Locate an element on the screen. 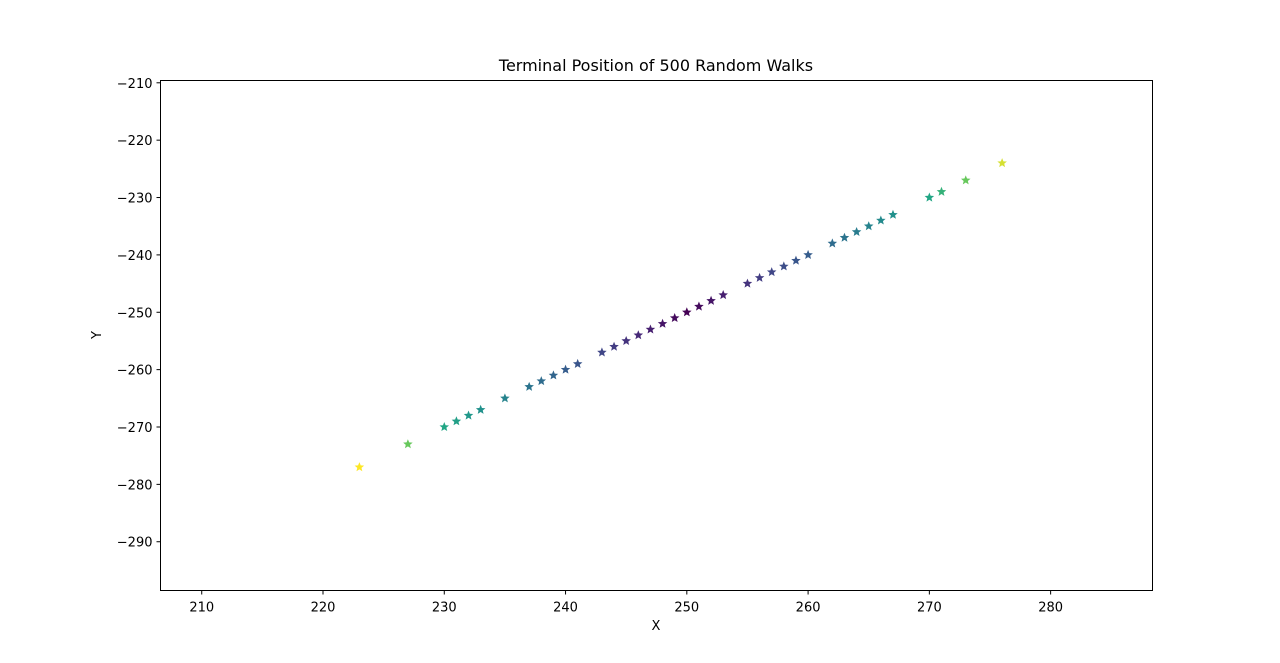 This screenshot has height=663, width=1280. x-tick-label: 210 is located at coordinates (201, 608).